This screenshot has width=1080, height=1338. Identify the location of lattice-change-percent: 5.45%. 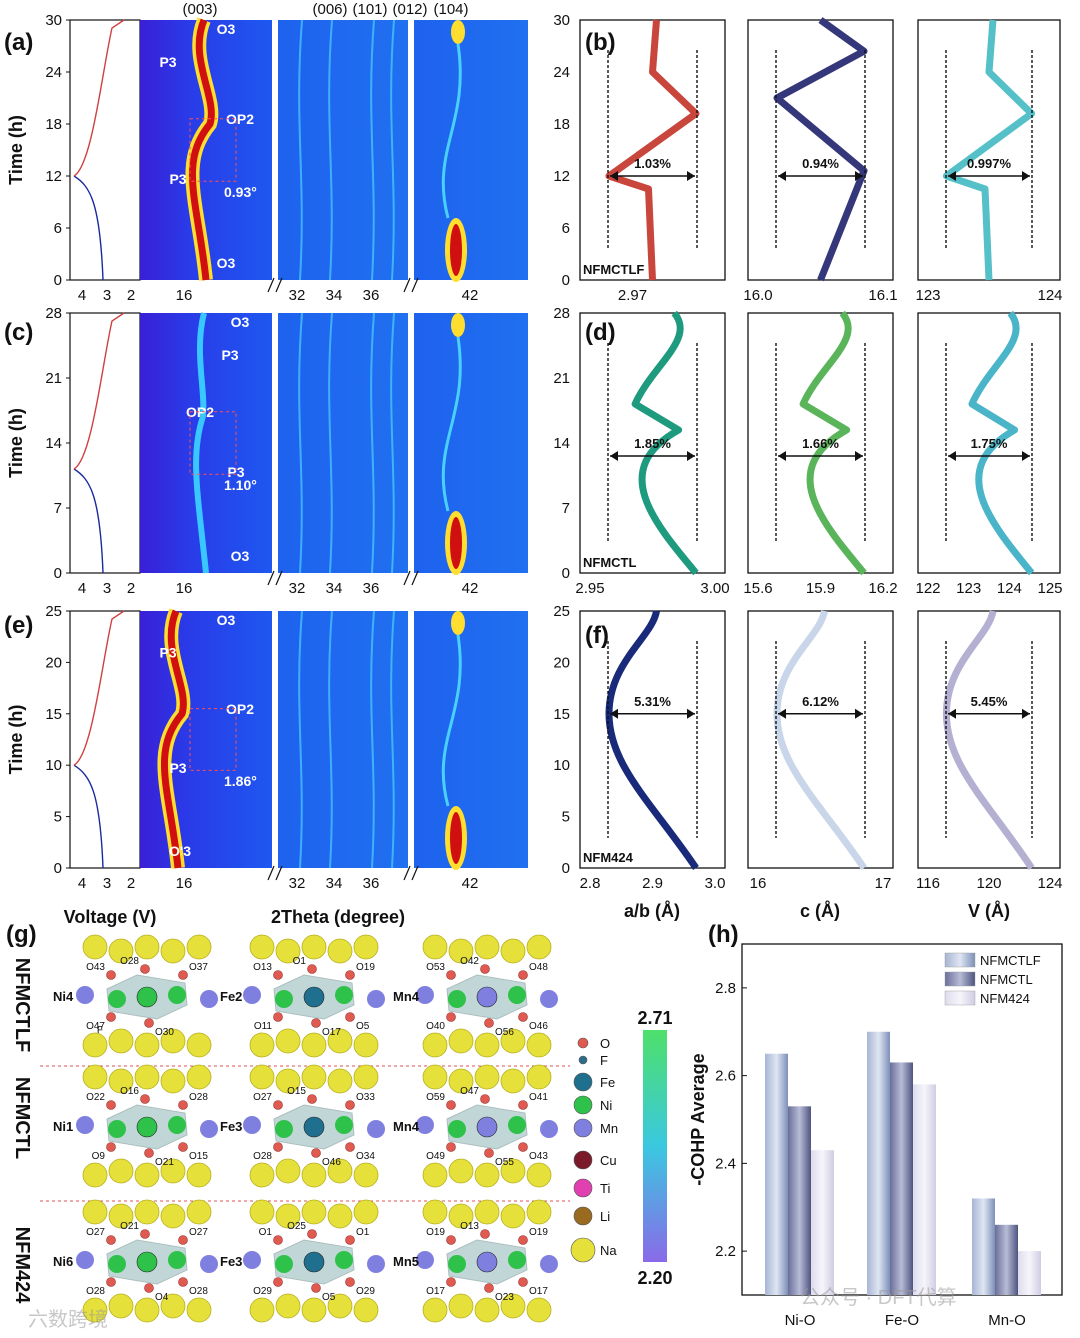
(989, 701).